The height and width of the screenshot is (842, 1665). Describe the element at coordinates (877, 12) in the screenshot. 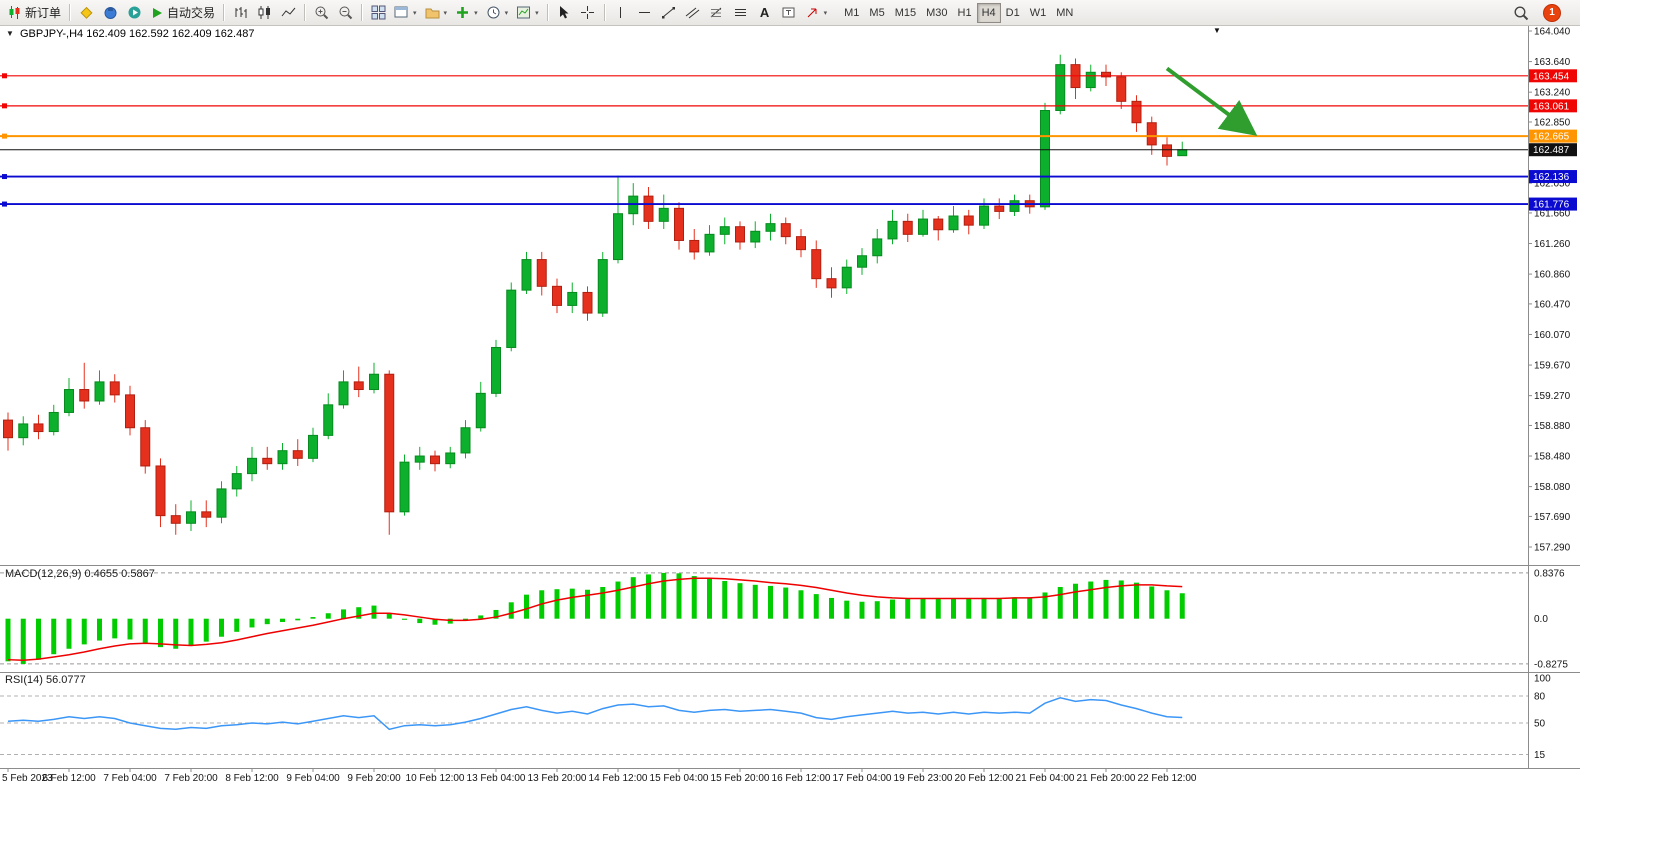

I see `timeframe-button-m5: M5` at that location.